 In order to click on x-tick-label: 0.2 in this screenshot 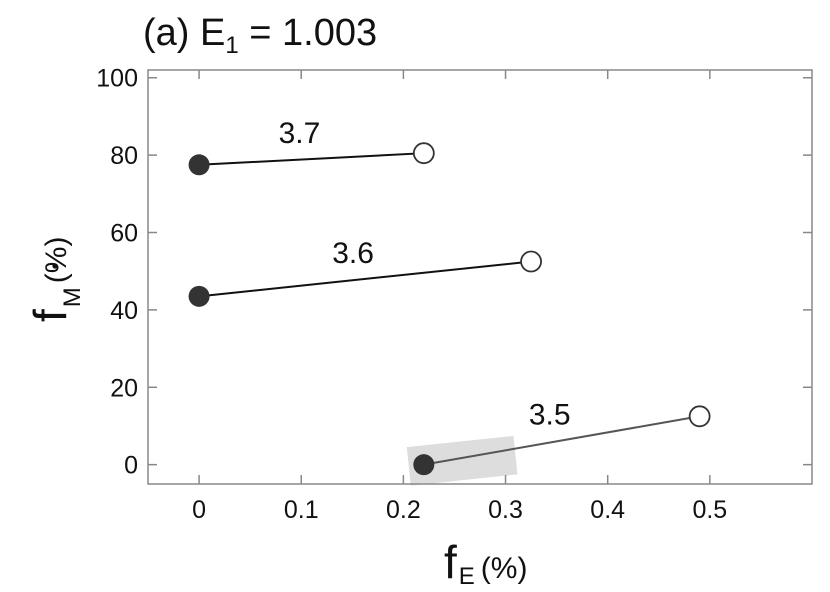, I will do `click(403, 510)`.